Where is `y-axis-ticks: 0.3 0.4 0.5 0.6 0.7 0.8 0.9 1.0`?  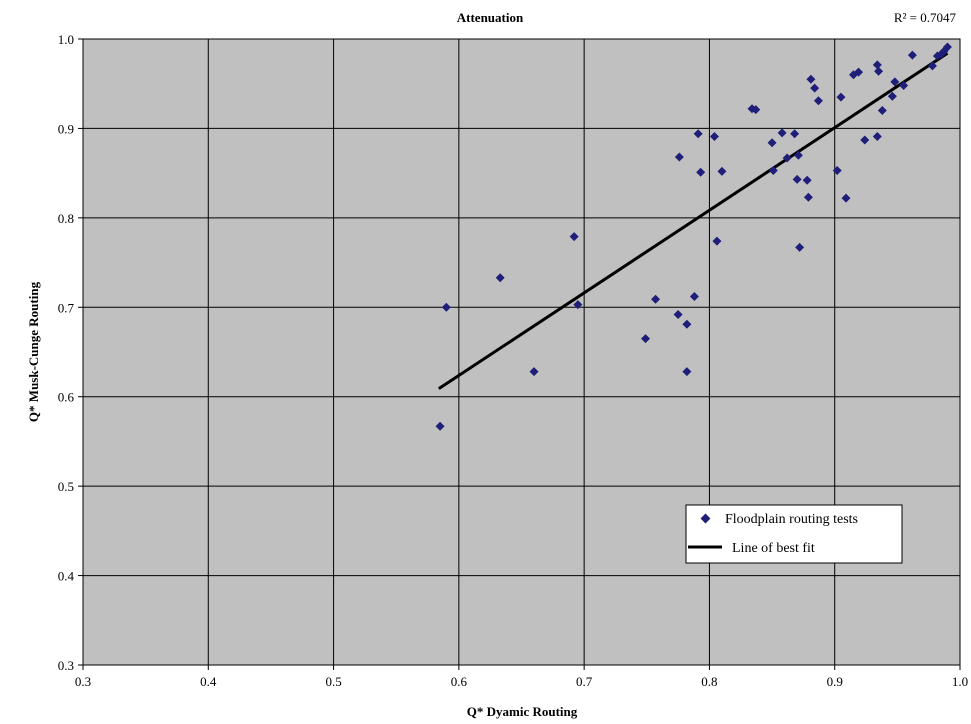
y-axis-ticks: 0.3 0.4 0.5 0.6 0.7 0.8 0.9 1.0 is located at coordinates (70, 352).